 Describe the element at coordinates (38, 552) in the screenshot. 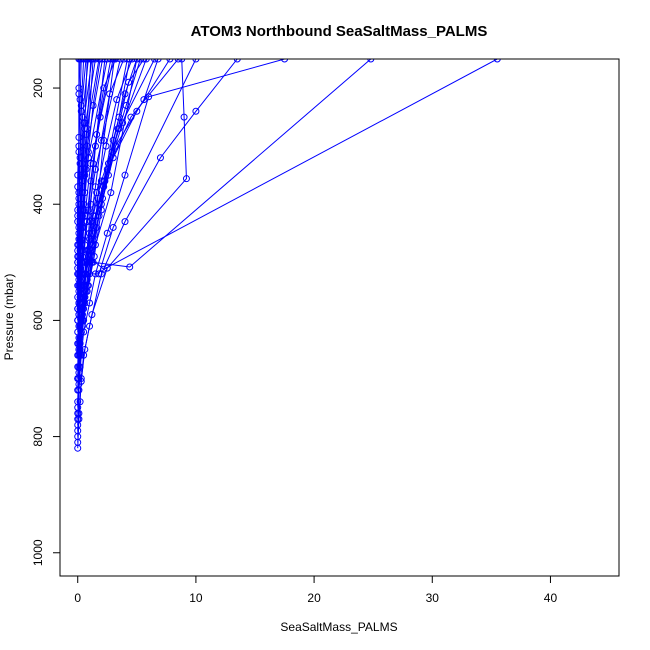

I see `y-tick-label: 1000` at that location.